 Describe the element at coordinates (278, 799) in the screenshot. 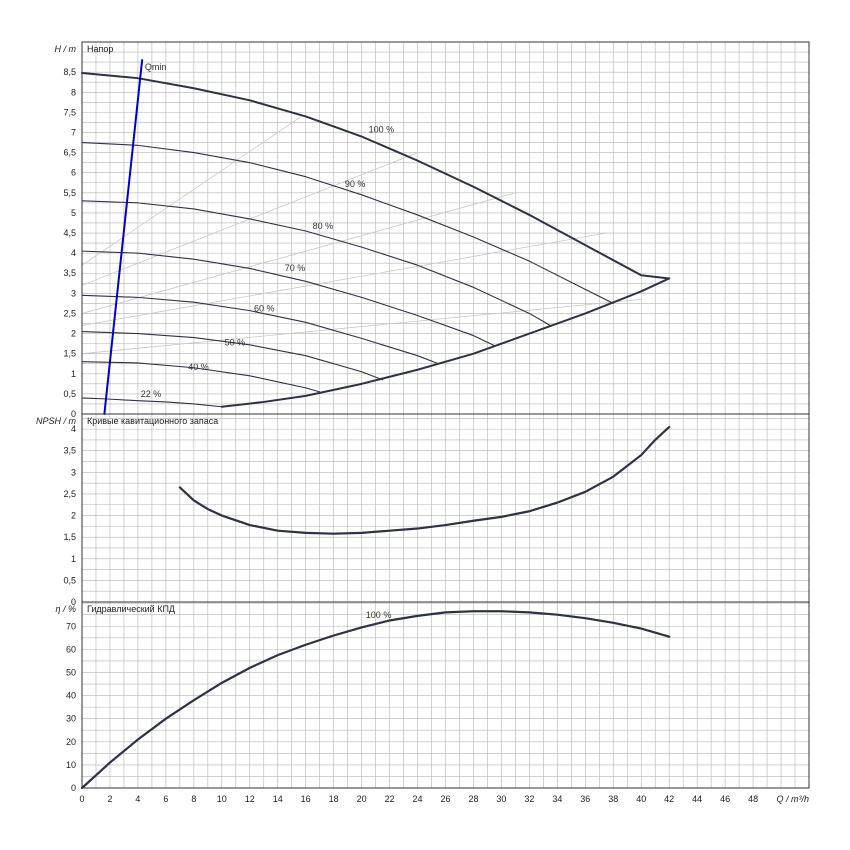

I see `x-tick-label: 14` at that location.